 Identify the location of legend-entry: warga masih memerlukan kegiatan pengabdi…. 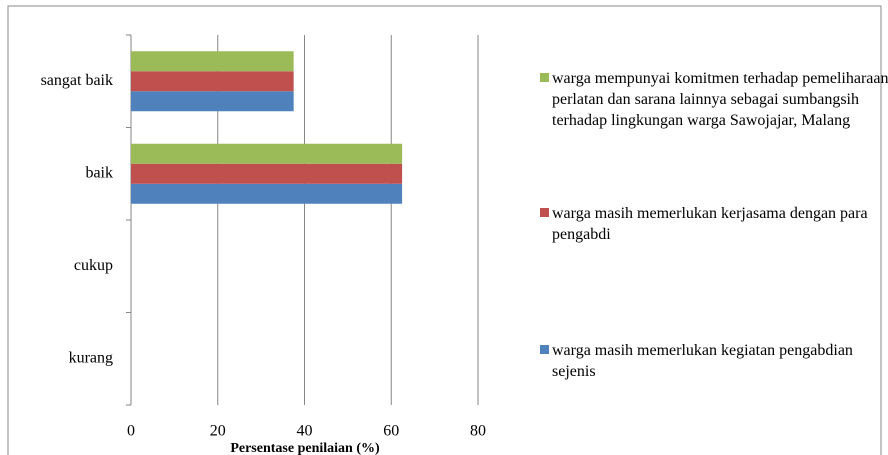
(714, 361).